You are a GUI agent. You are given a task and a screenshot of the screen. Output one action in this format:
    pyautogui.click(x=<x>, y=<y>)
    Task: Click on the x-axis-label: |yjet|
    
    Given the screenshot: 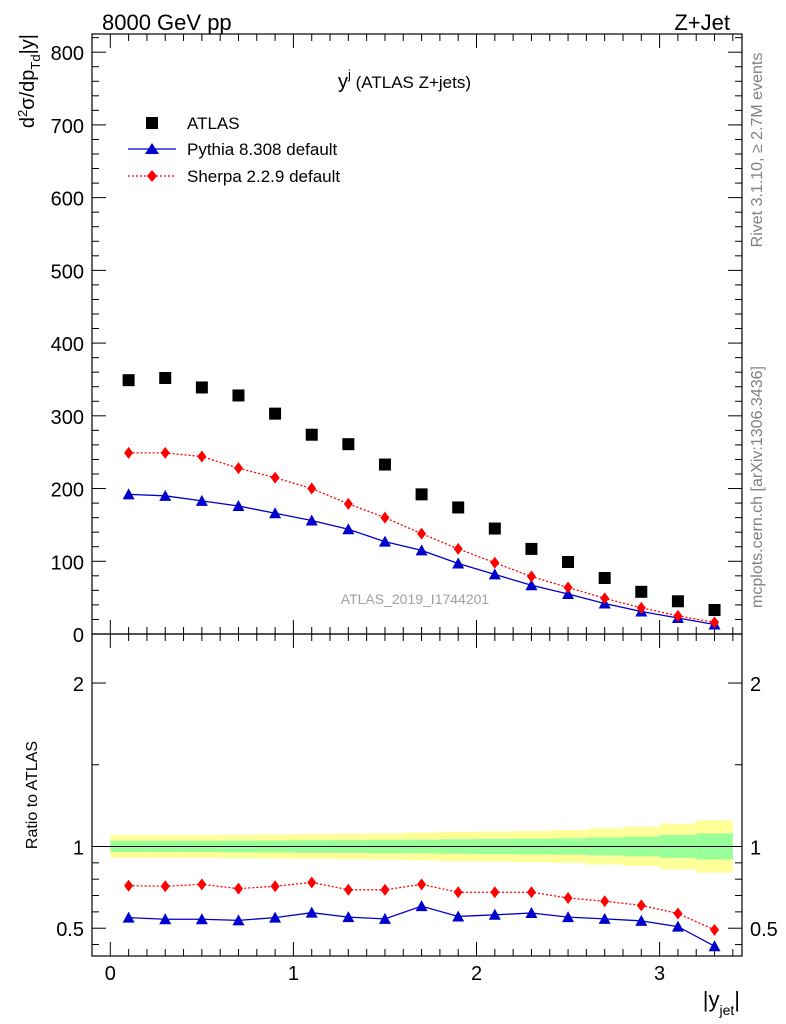 What is the action you would take?
    pyautogui.click(x=721, y=1002)
    